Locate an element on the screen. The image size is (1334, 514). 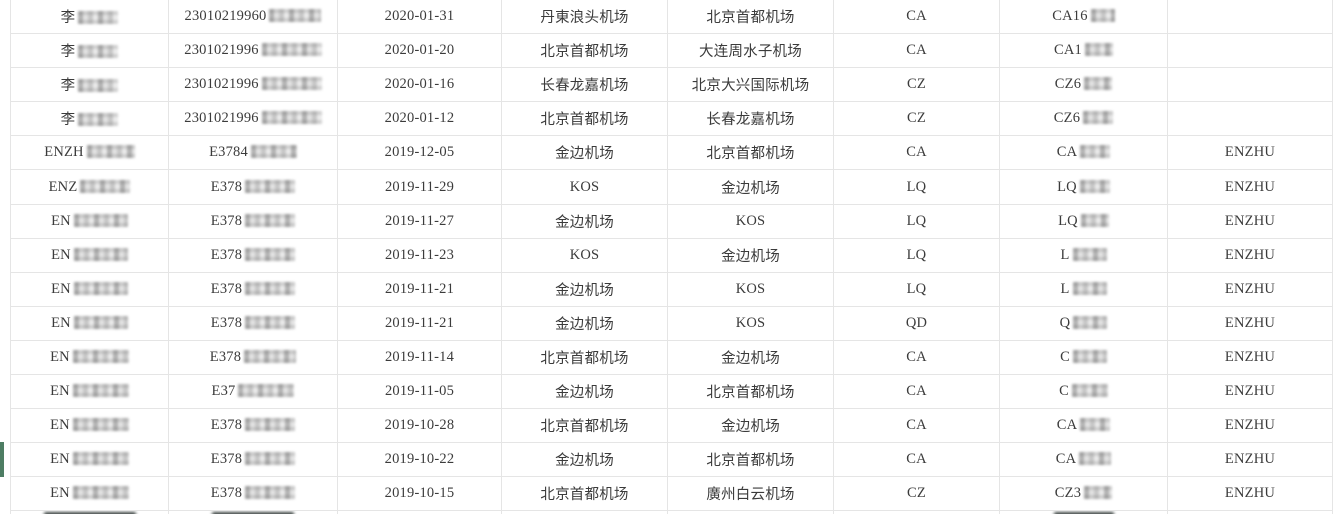
table-row: EN E378 2019-11-27 金边机场 KOS LQ LQ ENZHU is located at coordinates (671, 221).